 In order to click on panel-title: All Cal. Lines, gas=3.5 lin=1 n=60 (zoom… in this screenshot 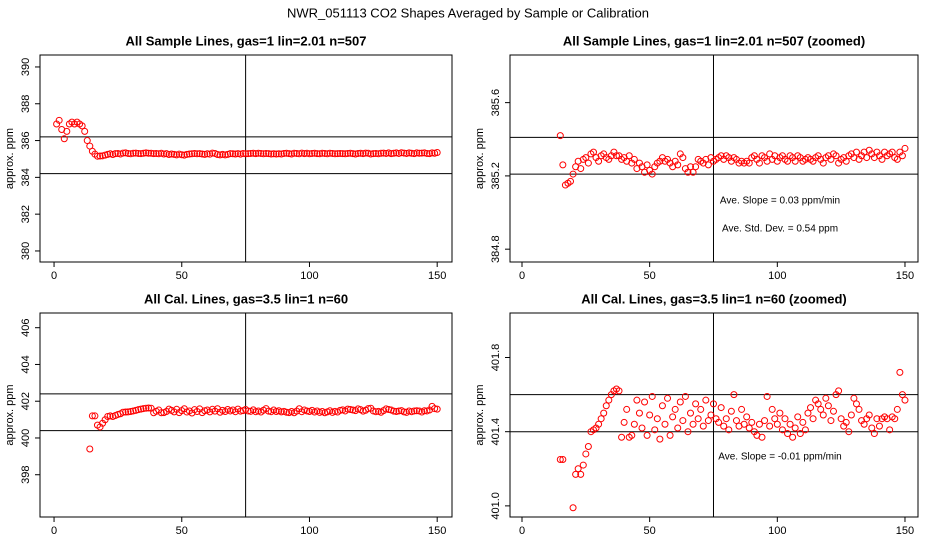, I will do `click(714, 298)`.